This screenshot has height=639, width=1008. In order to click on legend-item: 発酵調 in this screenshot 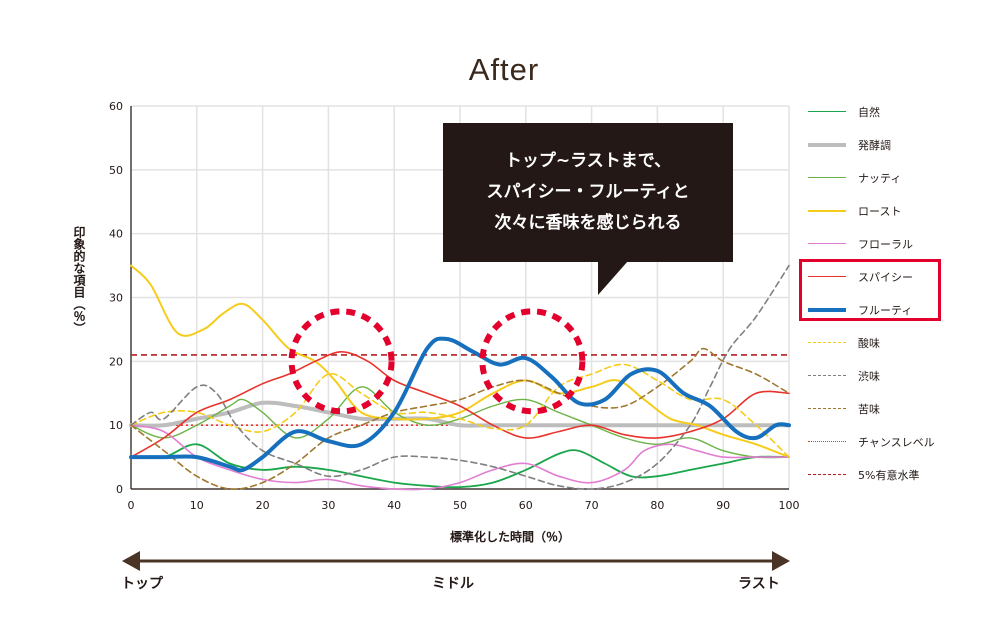, I will do `click(883, 144)`.